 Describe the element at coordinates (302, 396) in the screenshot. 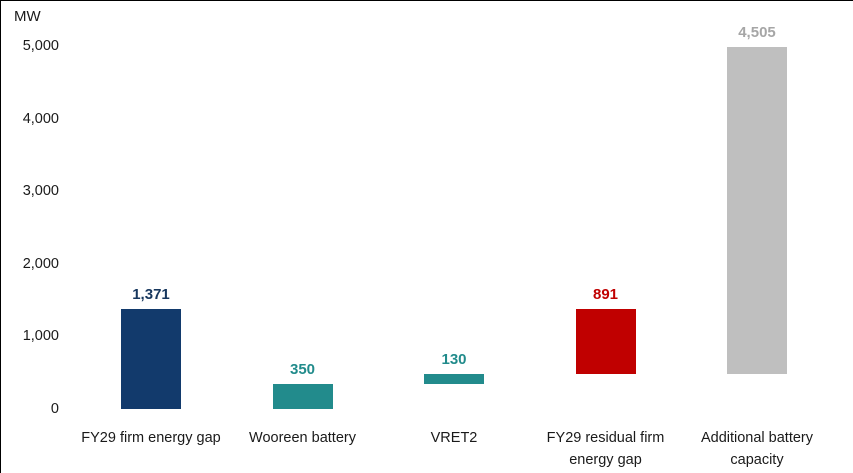

I see `bar-wooreen-battery` at that location.